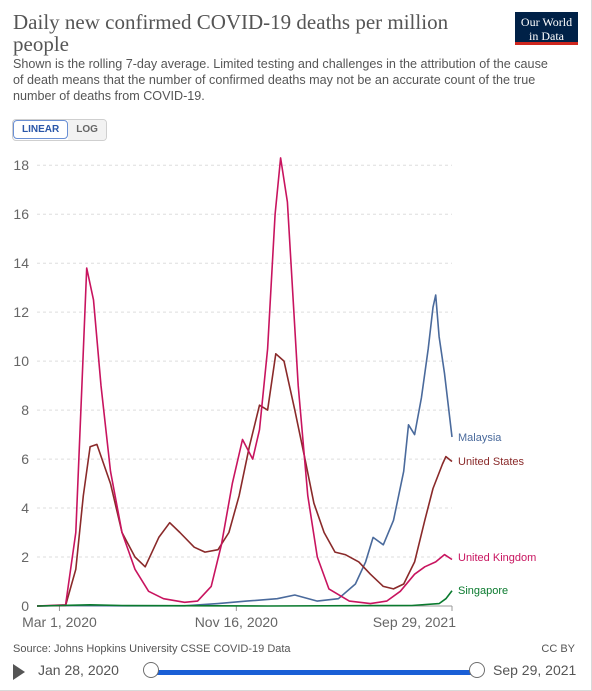 Image resolution: width=592 pixels, height=691 pixels. What do you see at coordinates (25, 606) in the screenshot?
I see `y-tick-label: 0` at bounding box center [25, 606].